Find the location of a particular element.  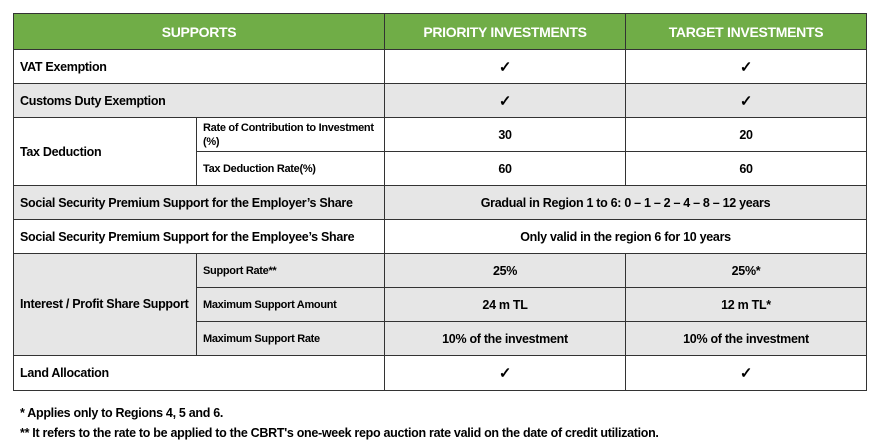

sub-label: Support Rate** is located at coordinates (290, 270).